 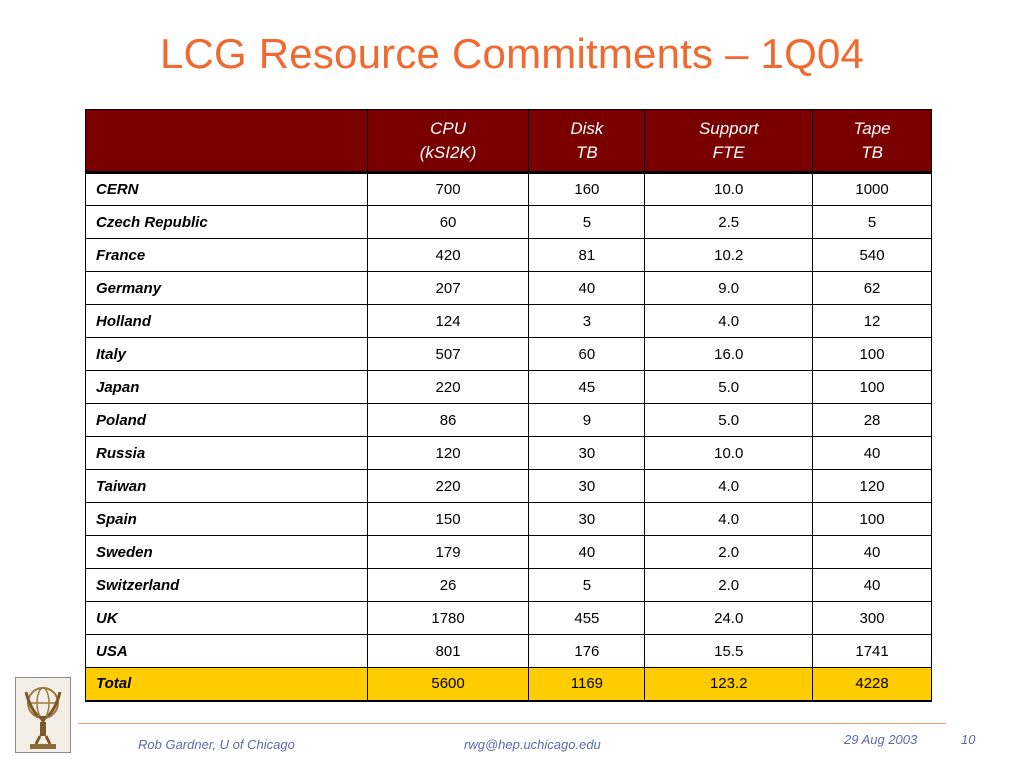 I want to click on cell-tape: 120, so click(x=872, y=486).